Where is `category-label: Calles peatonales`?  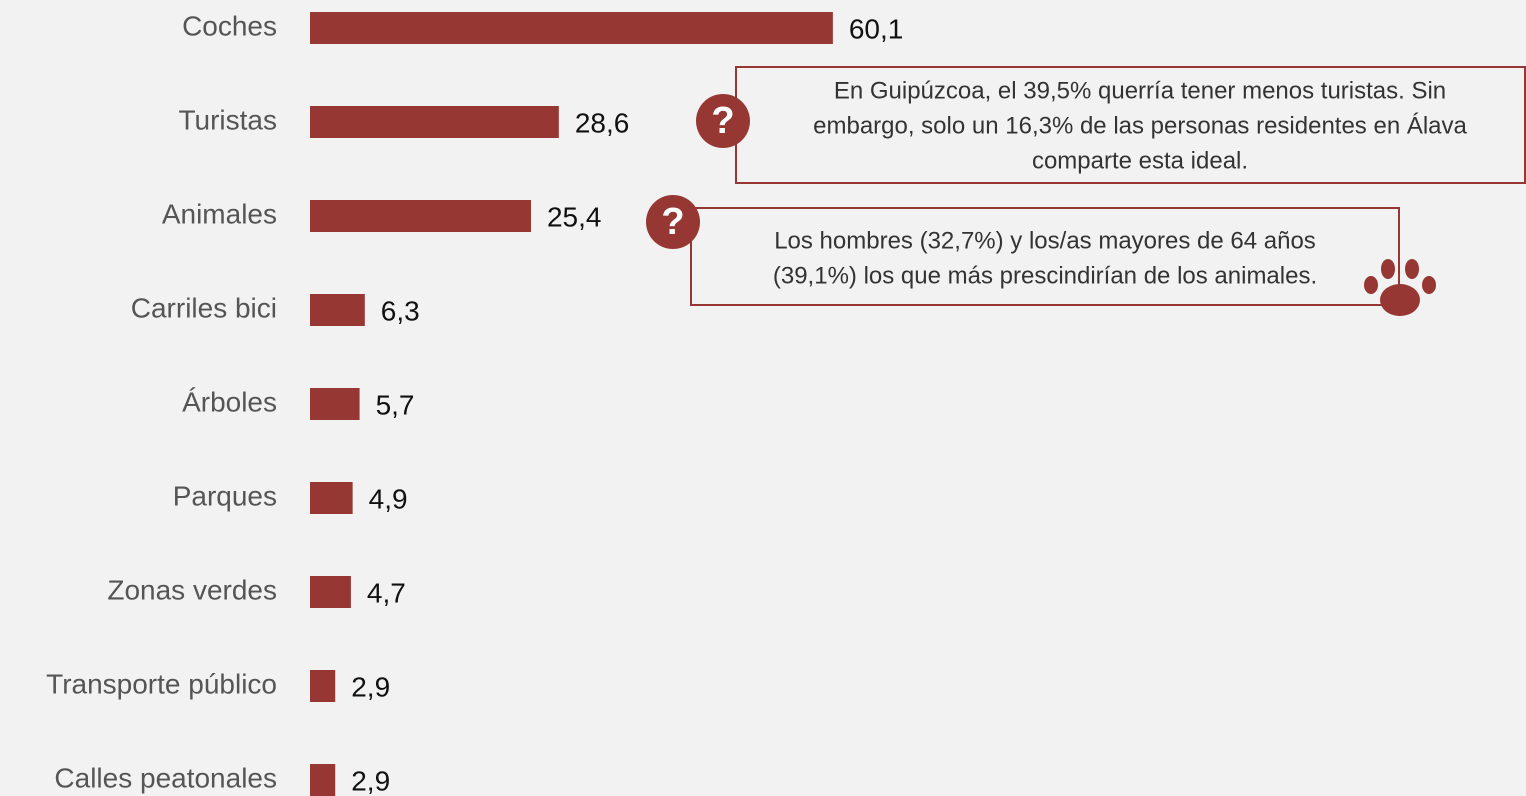 category-label: Calles peatonales is located at coordinates (165, 777).